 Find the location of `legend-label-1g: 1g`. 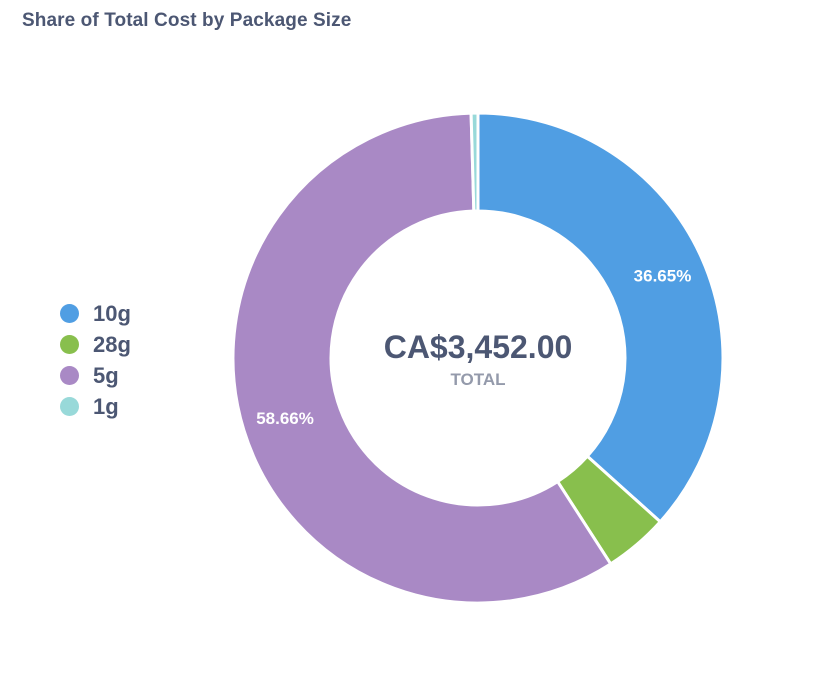

legend-label-1g: 1g is located at coordinates (106, 406).